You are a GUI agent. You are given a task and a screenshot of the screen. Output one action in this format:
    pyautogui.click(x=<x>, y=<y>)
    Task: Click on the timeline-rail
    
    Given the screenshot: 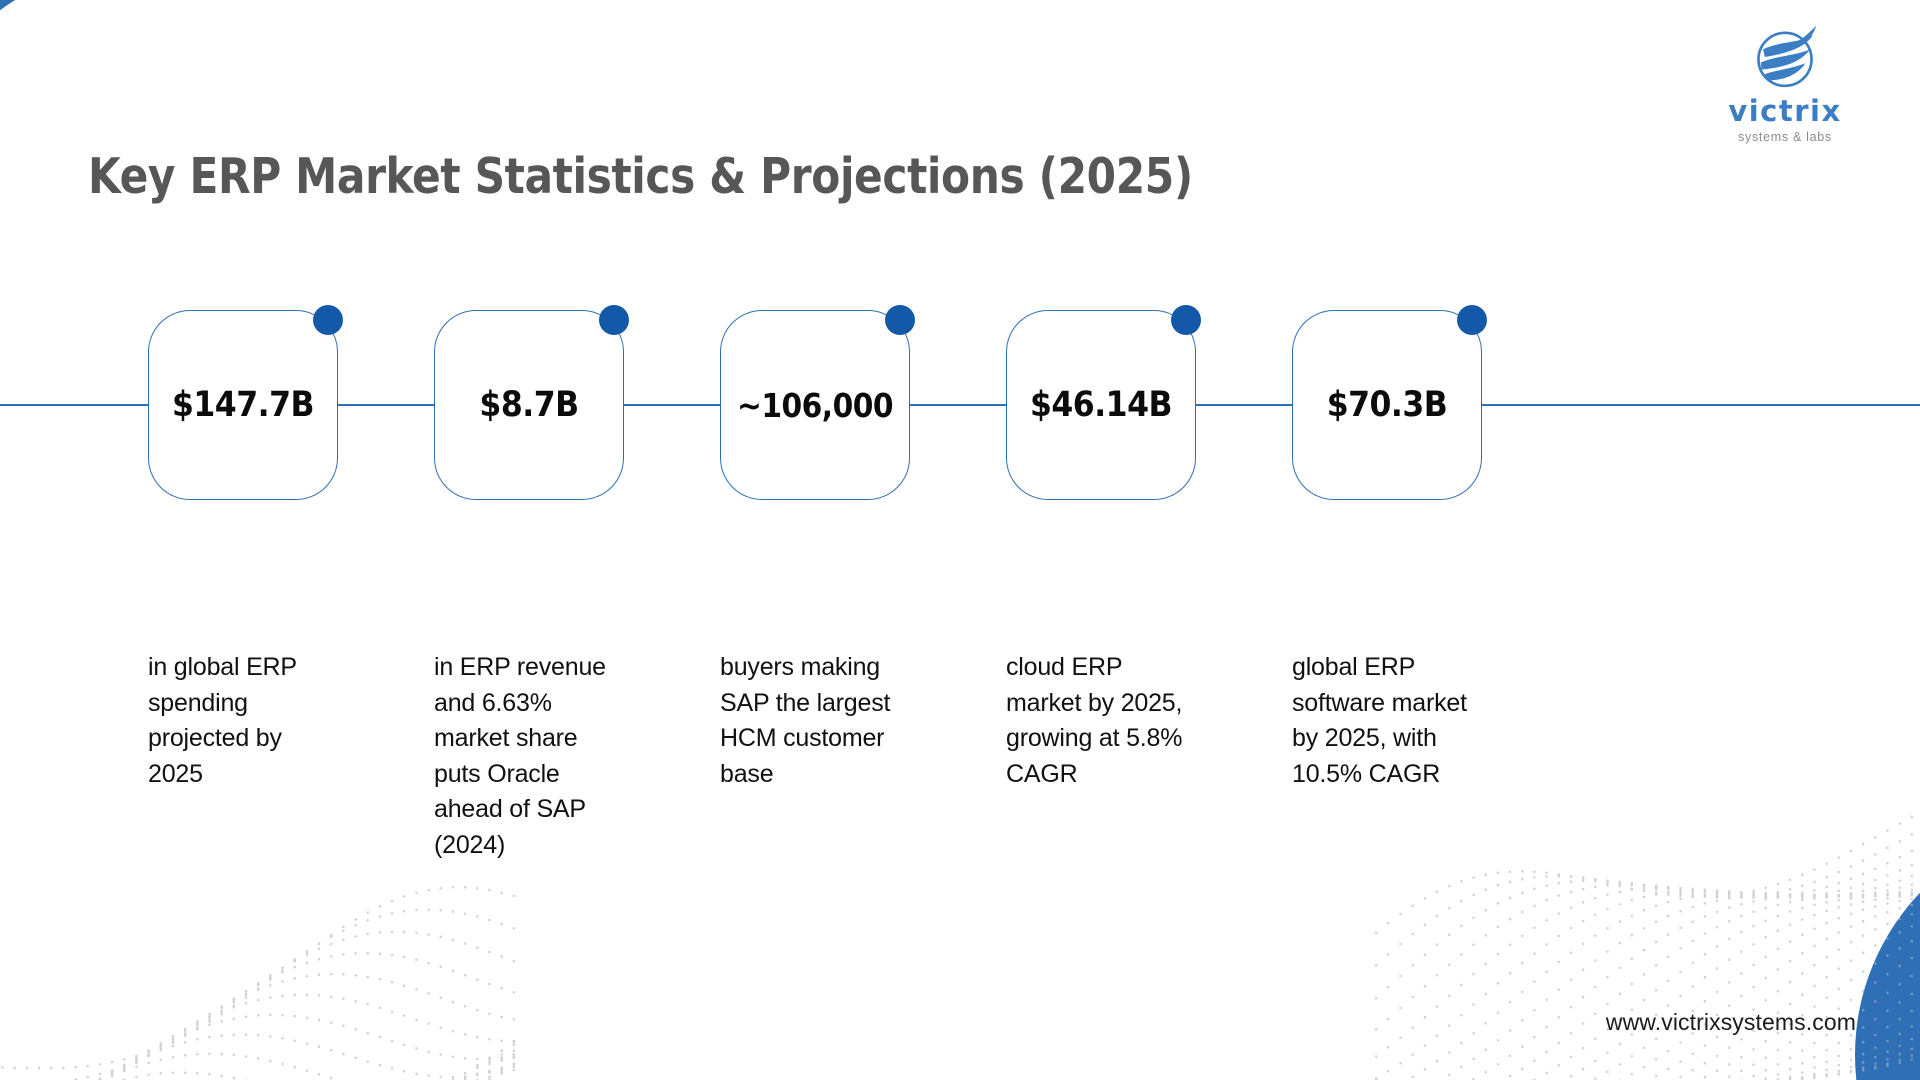 What is the action you would take?
    pyautogui.click(x=960, y=405)
    